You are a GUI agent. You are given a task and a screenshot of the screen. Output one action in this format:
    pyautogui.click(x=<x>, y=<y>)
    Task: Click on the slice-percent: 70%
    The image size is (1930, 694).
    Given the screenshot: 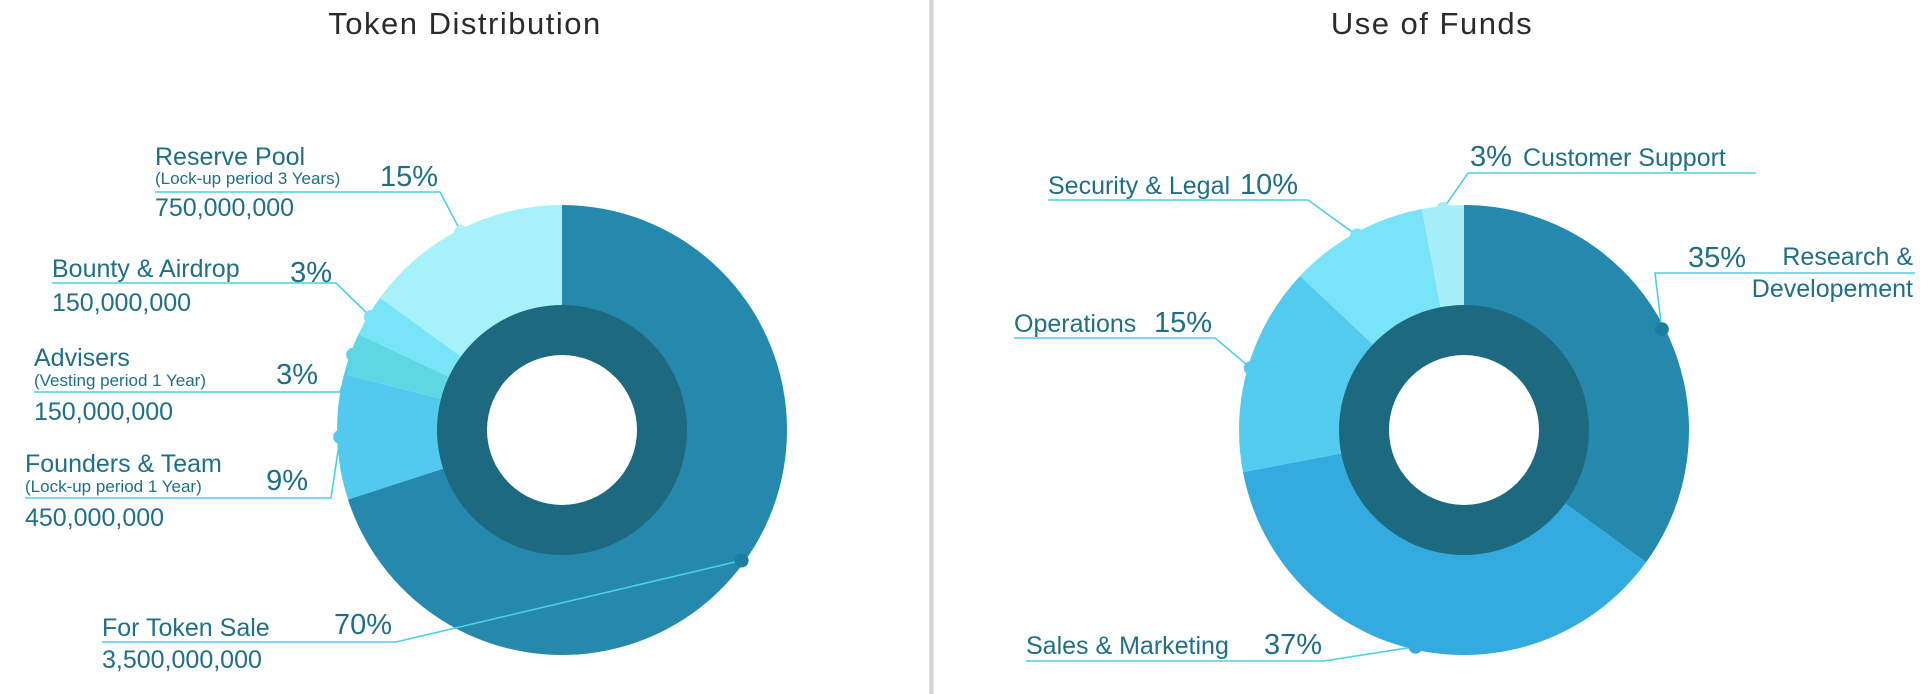 What is the action you would take?
    pyautogui.click(x=363, y=625)
    